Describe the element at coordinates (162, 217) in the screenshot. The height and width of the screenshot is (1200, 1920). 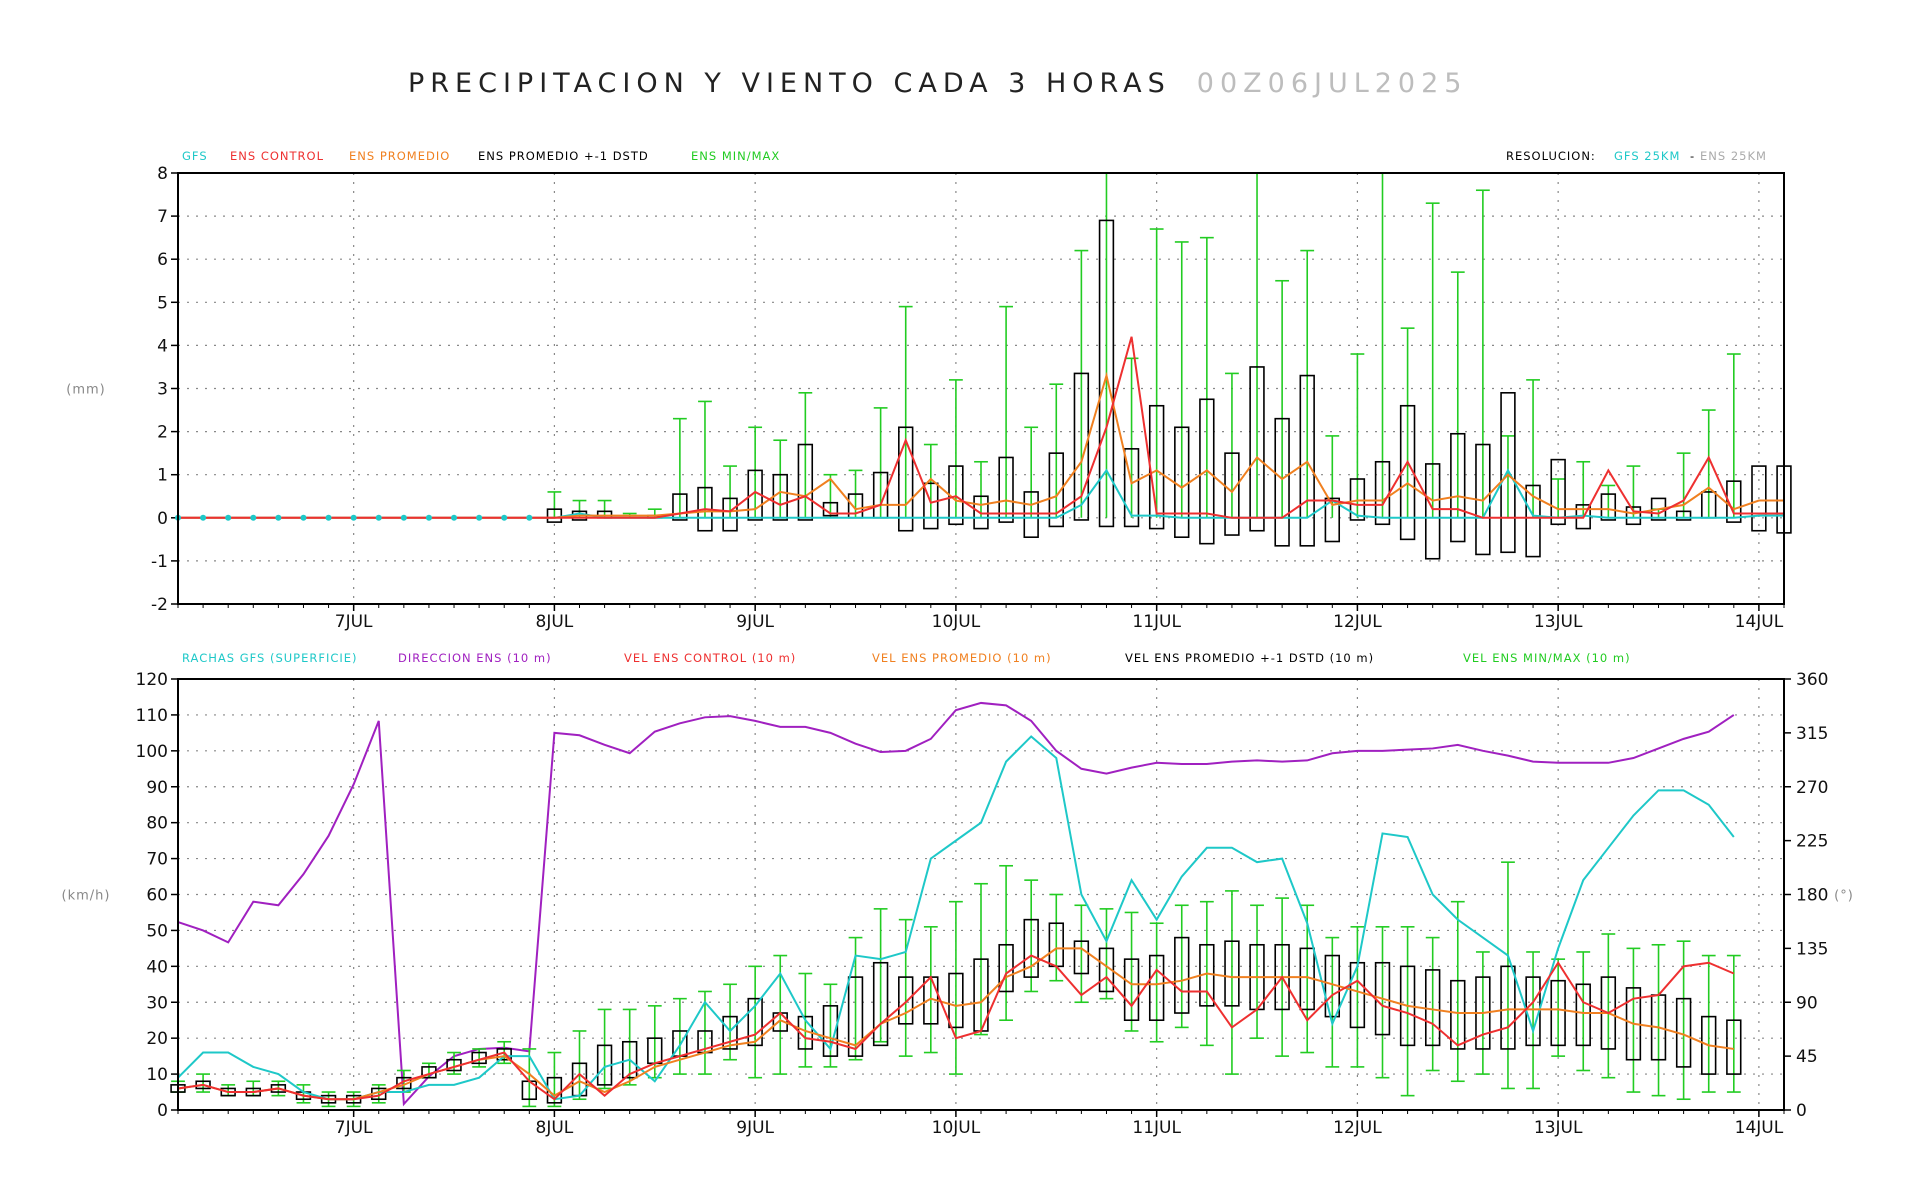
I see `y-tick-label: 7` at that location.